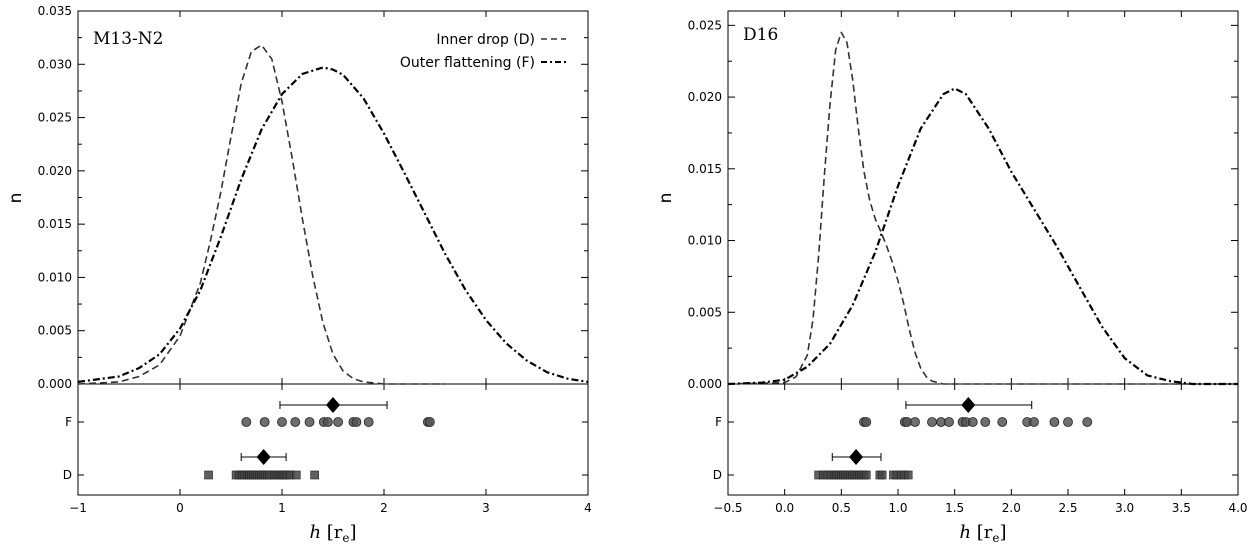 The height and width of the screenshot is (550, 1250). Describe the element at coordinates (666, 198) in the screenshot. I see `right-y-axis-title: n` at that location.